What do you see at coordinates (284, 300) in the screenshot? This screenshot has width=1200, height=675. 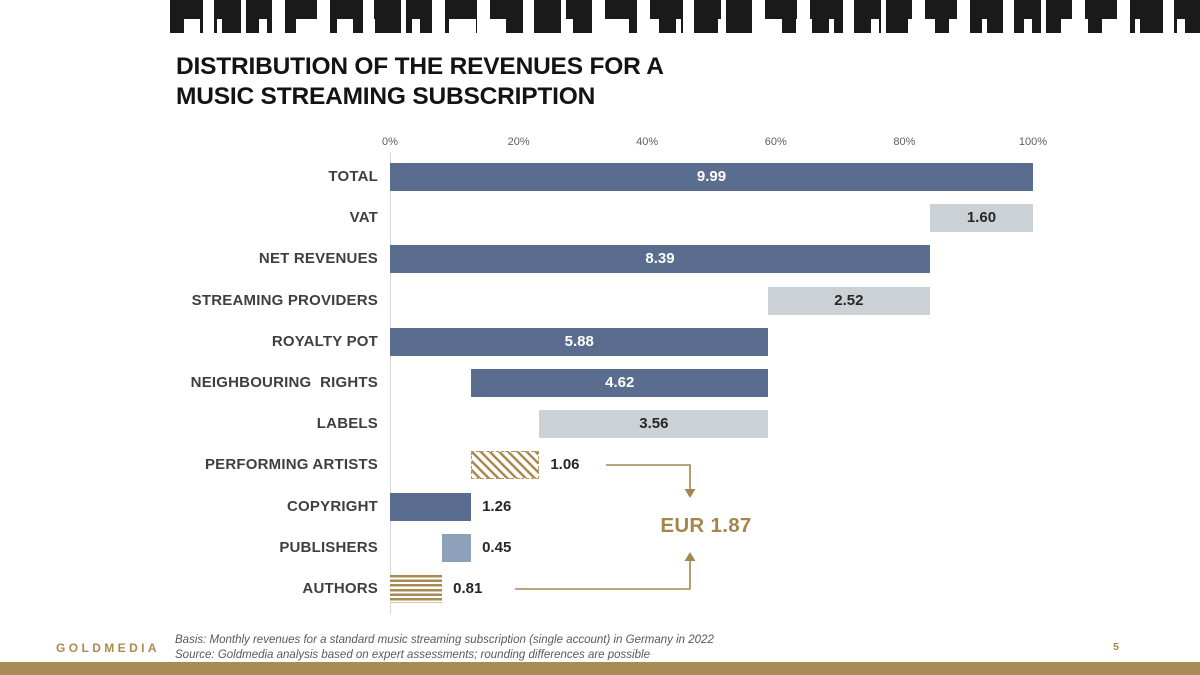 I see `category-label: STREAMING PROVIDERS` at bounding box center [284, 300].